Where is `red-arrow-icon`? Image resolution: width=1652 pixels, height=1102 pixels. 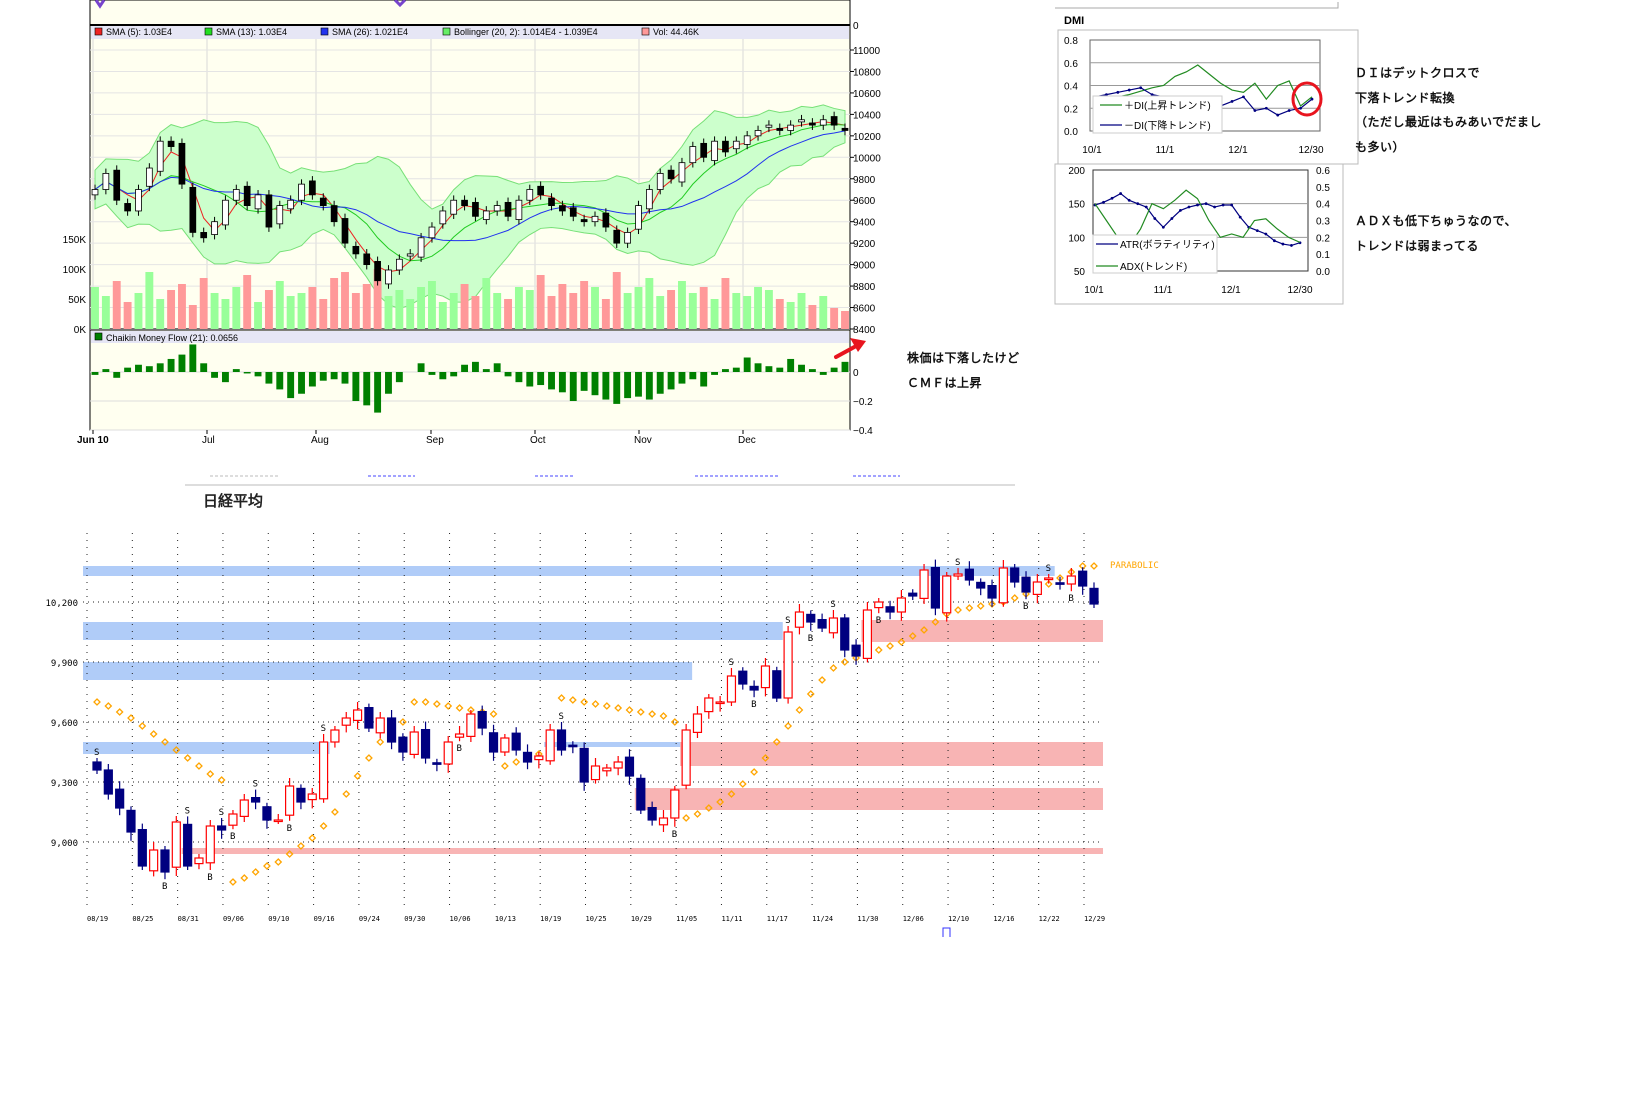
red-arrow-icon is located at coordinates (847, 351).